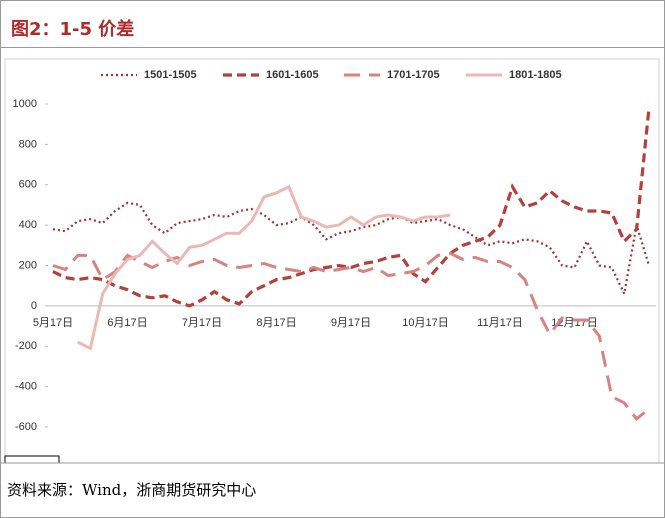 This screenshot has width=665, height=518. I want to click on y-tick-label: 800, so click(28, 144).